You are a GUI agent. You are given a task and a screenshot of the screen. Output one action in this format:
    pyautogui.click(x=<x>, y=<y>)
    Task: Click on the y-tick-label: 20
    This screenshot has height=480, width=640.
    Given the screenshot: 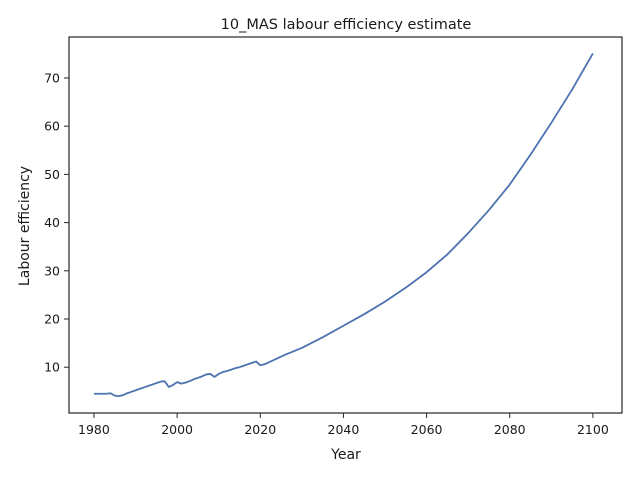 What is the action you would take?
    pyautogui.click(x=52, y=319)
    